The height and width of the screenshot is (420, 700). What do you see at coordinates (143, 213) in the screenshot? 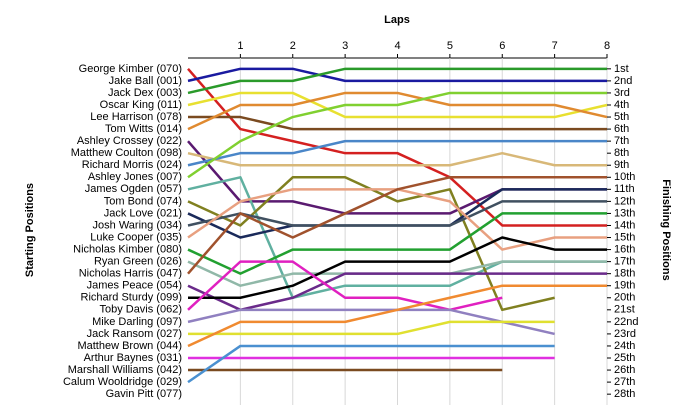
I see `start-label: Jack Love (021)` at bounding box center [143, 213].